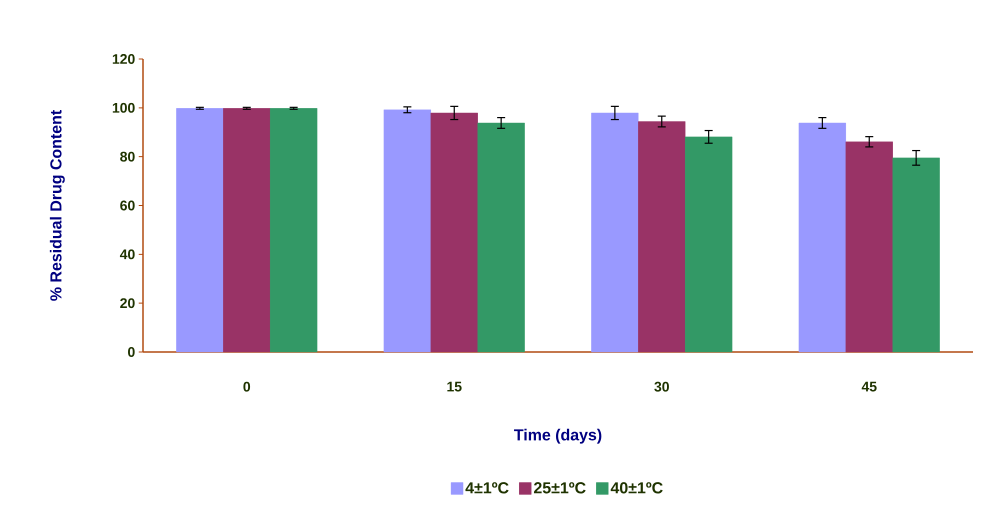  What do you see at coordinates (123, 59) in the screenshot?
I see `y-tick-label: 120` at bounding box center [123, 59].